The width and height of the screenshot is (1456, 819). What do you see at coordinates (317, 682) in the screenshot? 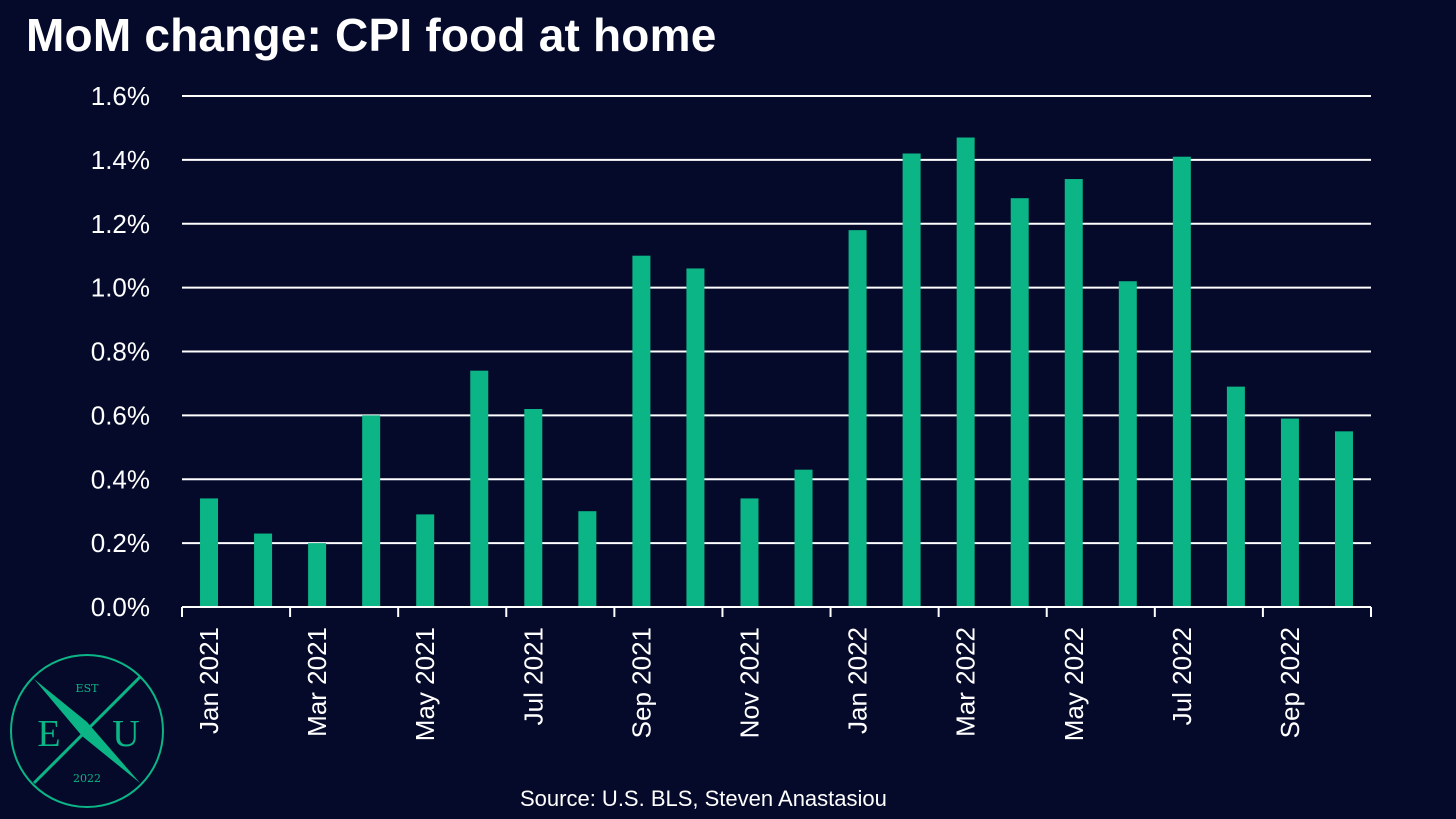
I see `x-tick-label: Mar 2021` at bounding box center [317, 682].